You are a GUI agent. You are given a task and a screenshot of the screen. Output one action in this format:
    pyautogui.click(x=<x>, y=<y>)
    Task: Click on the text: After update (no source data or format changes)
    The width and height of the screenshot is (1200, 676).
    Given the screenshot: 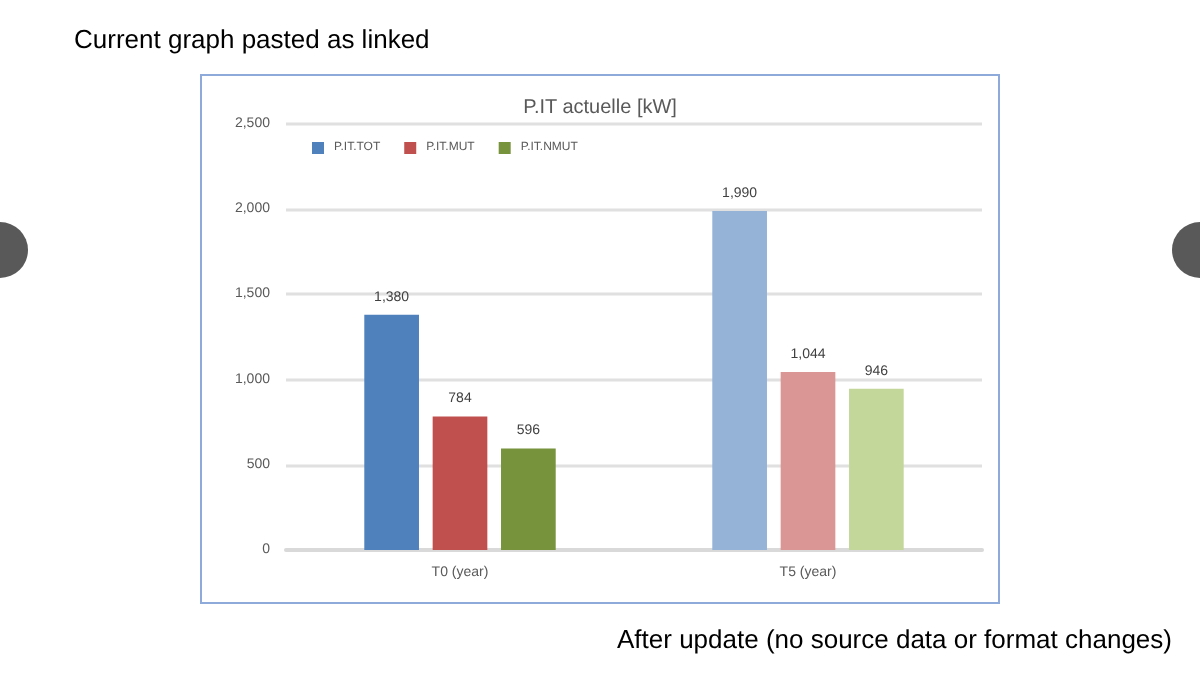 What is the action you would take?
    pyautogui.click(x=894, y=639)
    